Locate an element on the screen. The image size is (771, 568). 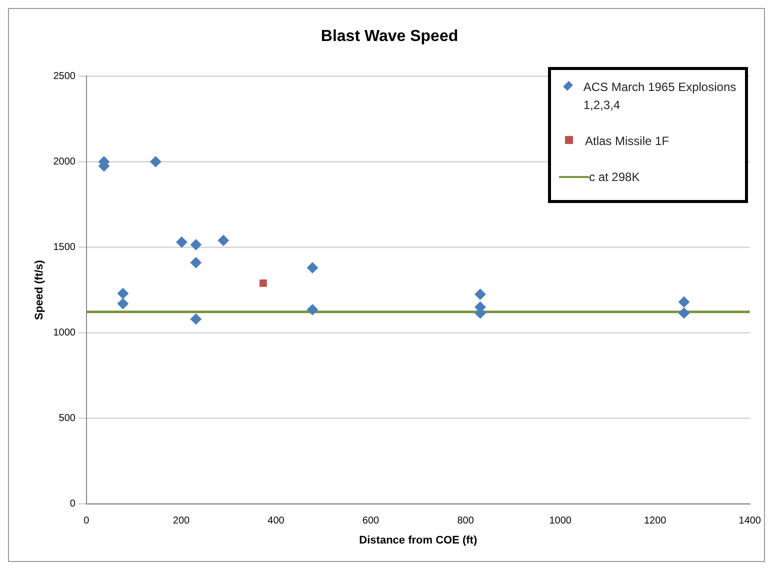
chart-title: Blast Wave Speed is located at coordinates (389, 37).